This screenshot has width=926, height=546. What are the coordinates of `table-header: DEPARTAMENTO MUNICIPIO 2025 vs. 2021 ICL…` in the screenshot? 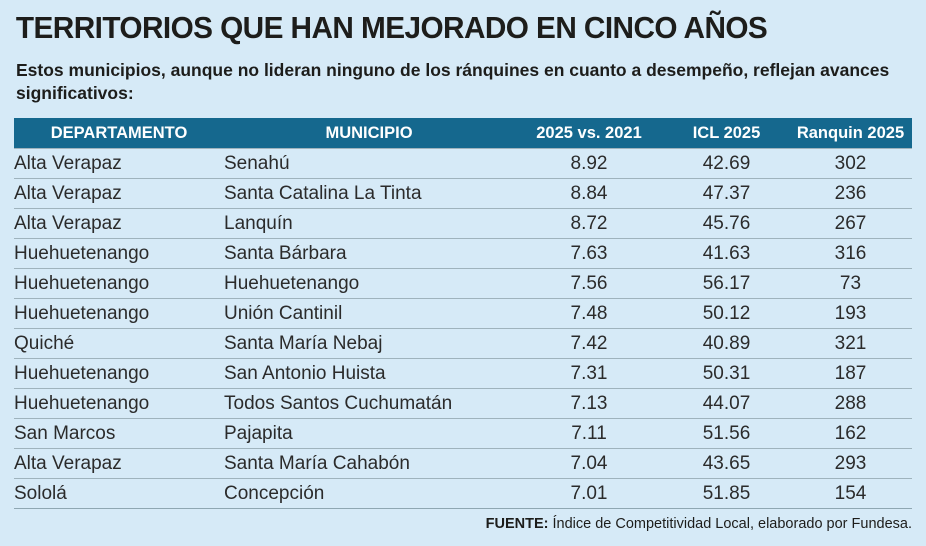 It's located at (463, 133).